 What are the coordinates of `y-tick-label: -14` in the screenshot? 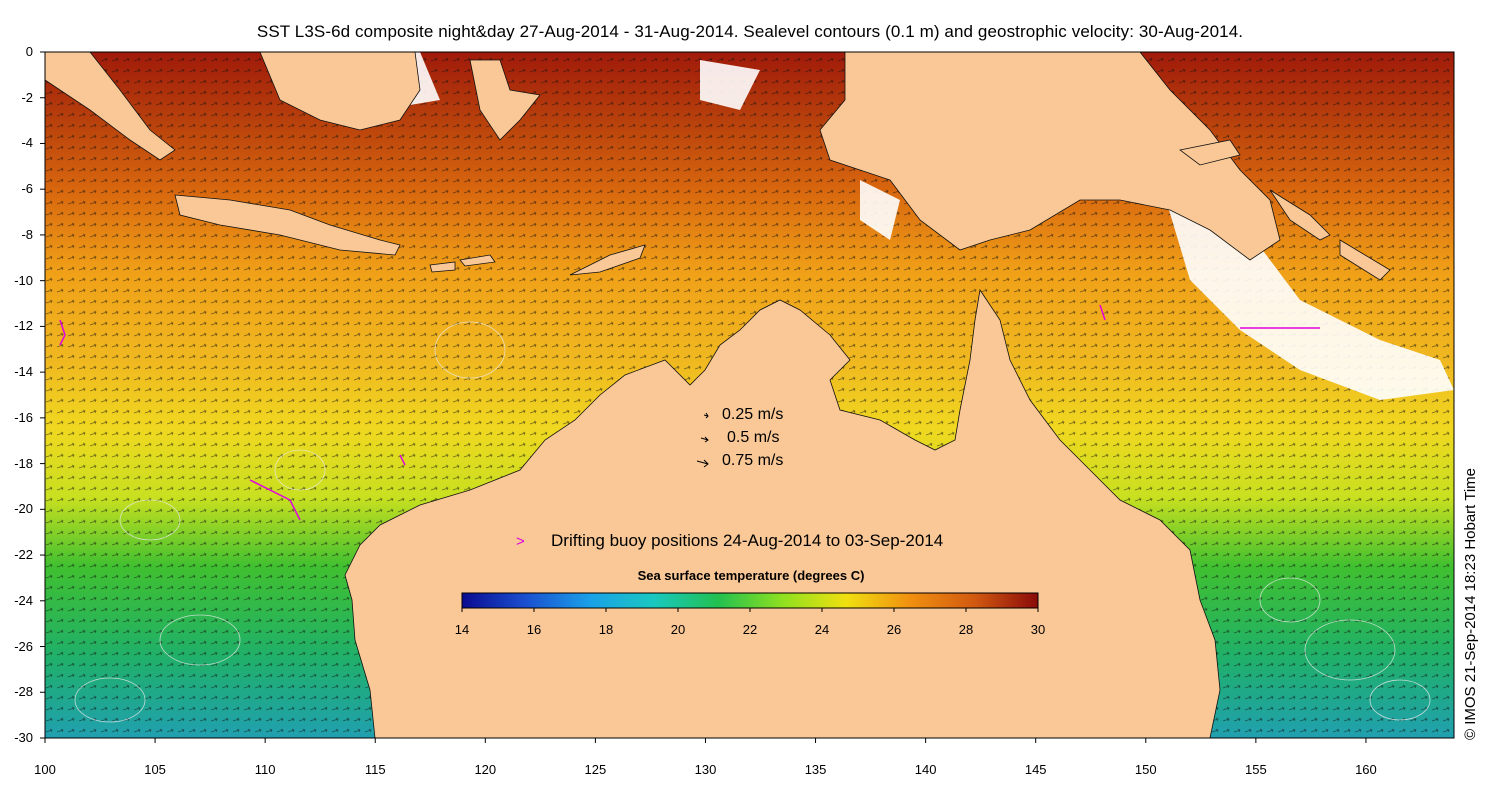 It's located at (23, 372).